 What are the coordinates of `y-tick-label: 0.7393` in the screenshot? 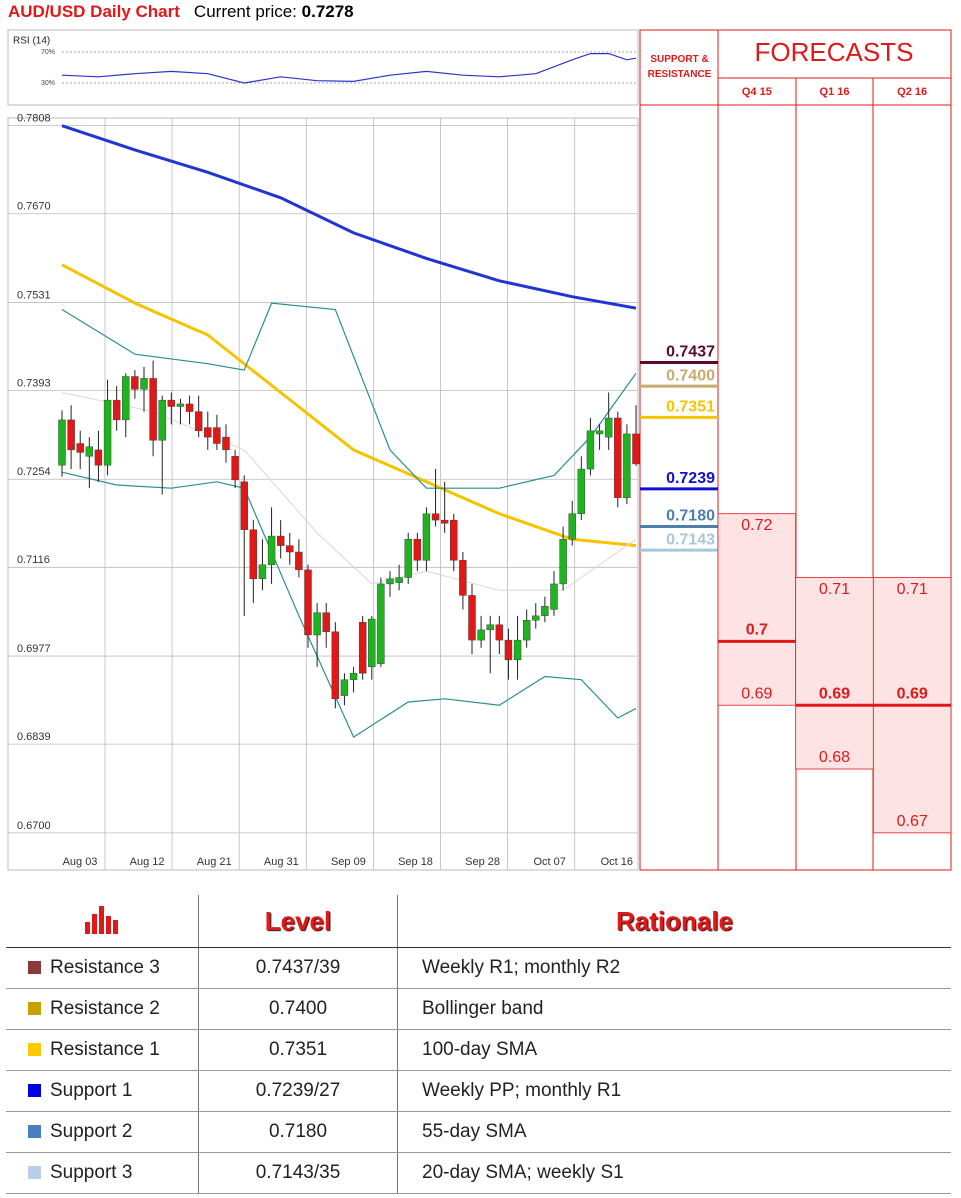 It's located at (34, 383).